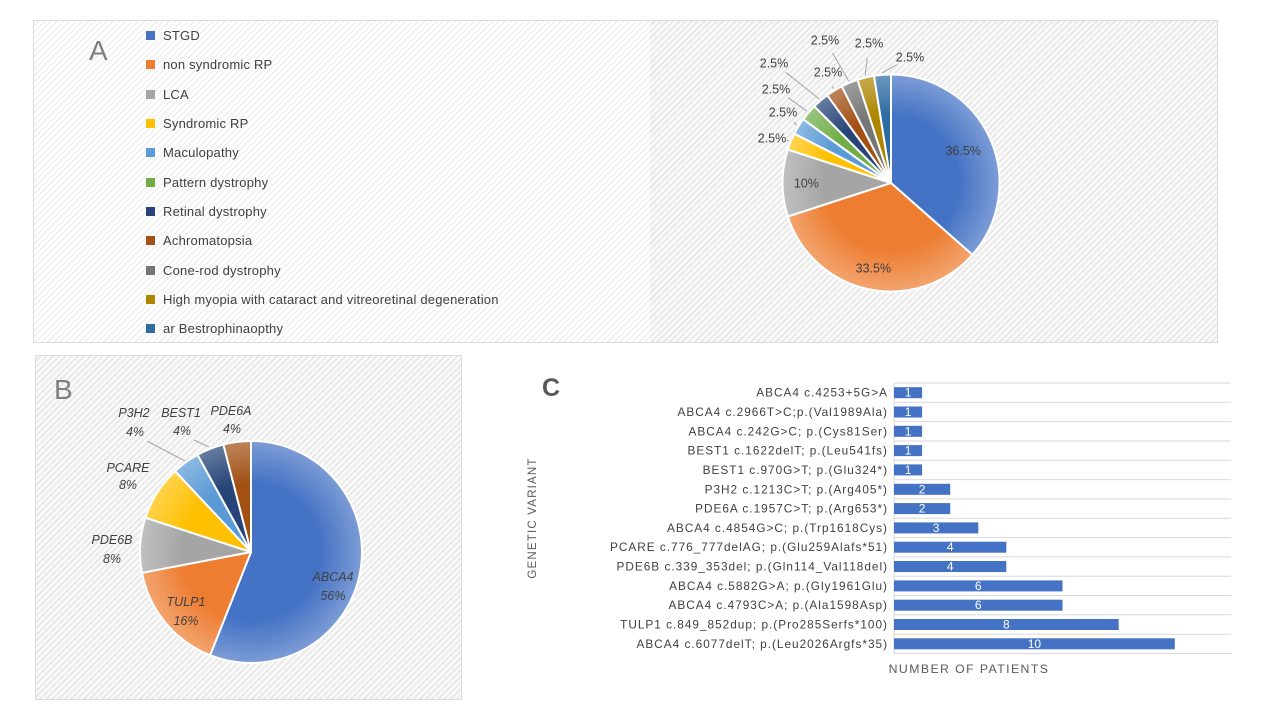  I want to click on pie-a-data-label-high-myopia-with-cataract-and-vitreoretinal-degeneration: 2.5%, so click(869, 44).